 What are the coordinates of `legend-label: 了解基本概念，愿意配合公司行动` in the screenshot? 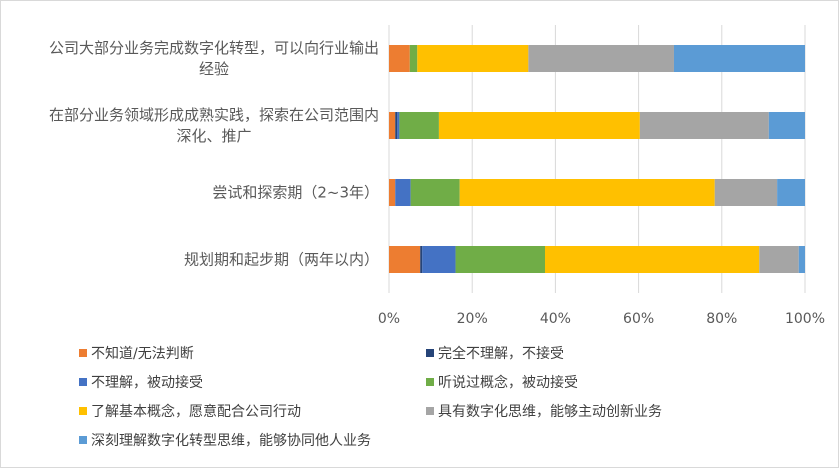 It's located at (196, 411).